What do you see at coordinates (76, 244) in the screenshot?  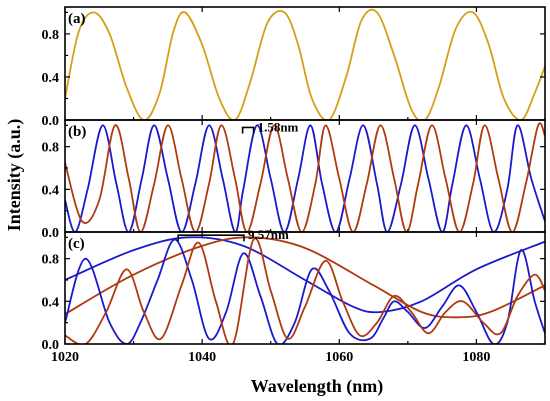 I see `panel-label: (c)` at bounding box center [76, 244].